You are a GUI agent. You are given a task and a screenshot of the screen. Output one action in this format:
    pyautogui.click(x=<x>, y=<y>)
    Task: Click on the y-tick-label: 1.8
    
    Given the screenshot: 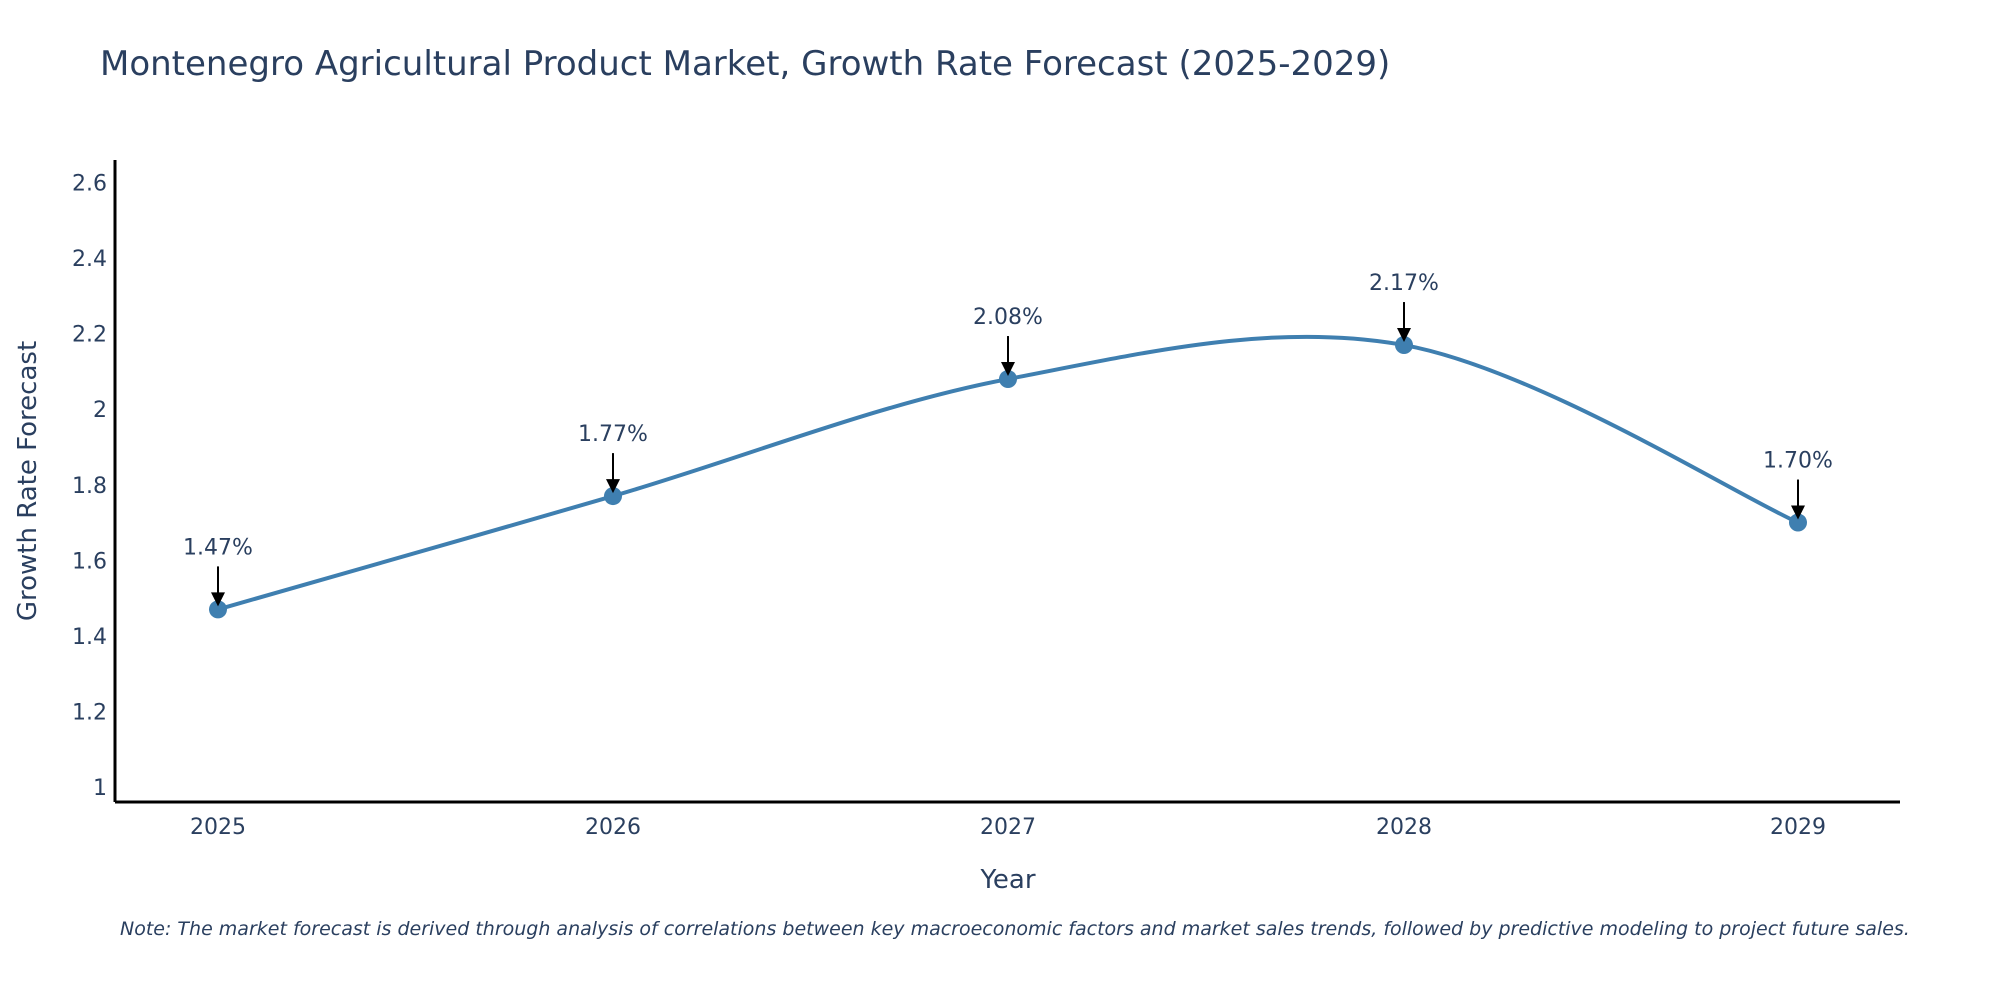 What is the action you would take?
    pyautogui.click(x=89, y=486)
    